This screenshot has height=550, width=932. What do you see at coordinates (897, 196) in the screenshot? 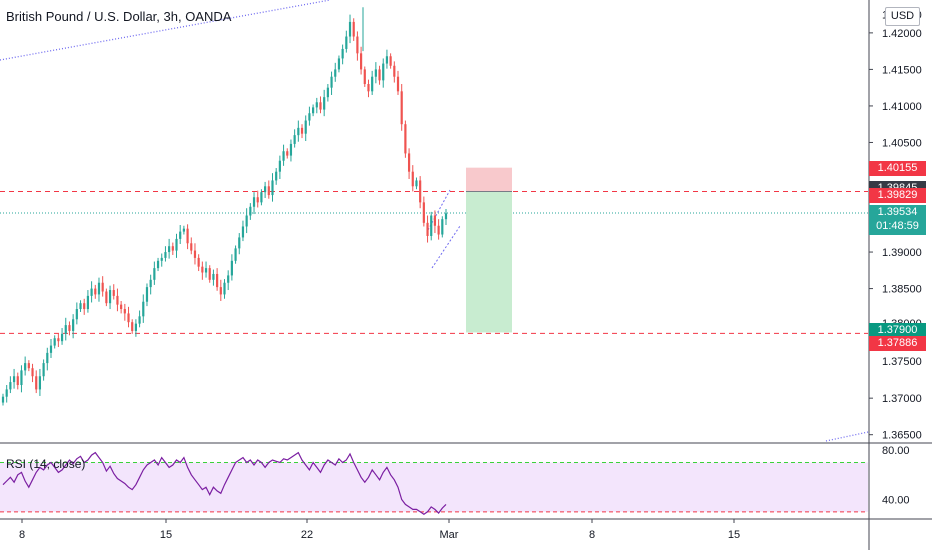
I see `price-tag: 1.39829` at bounding box center [897, 196].